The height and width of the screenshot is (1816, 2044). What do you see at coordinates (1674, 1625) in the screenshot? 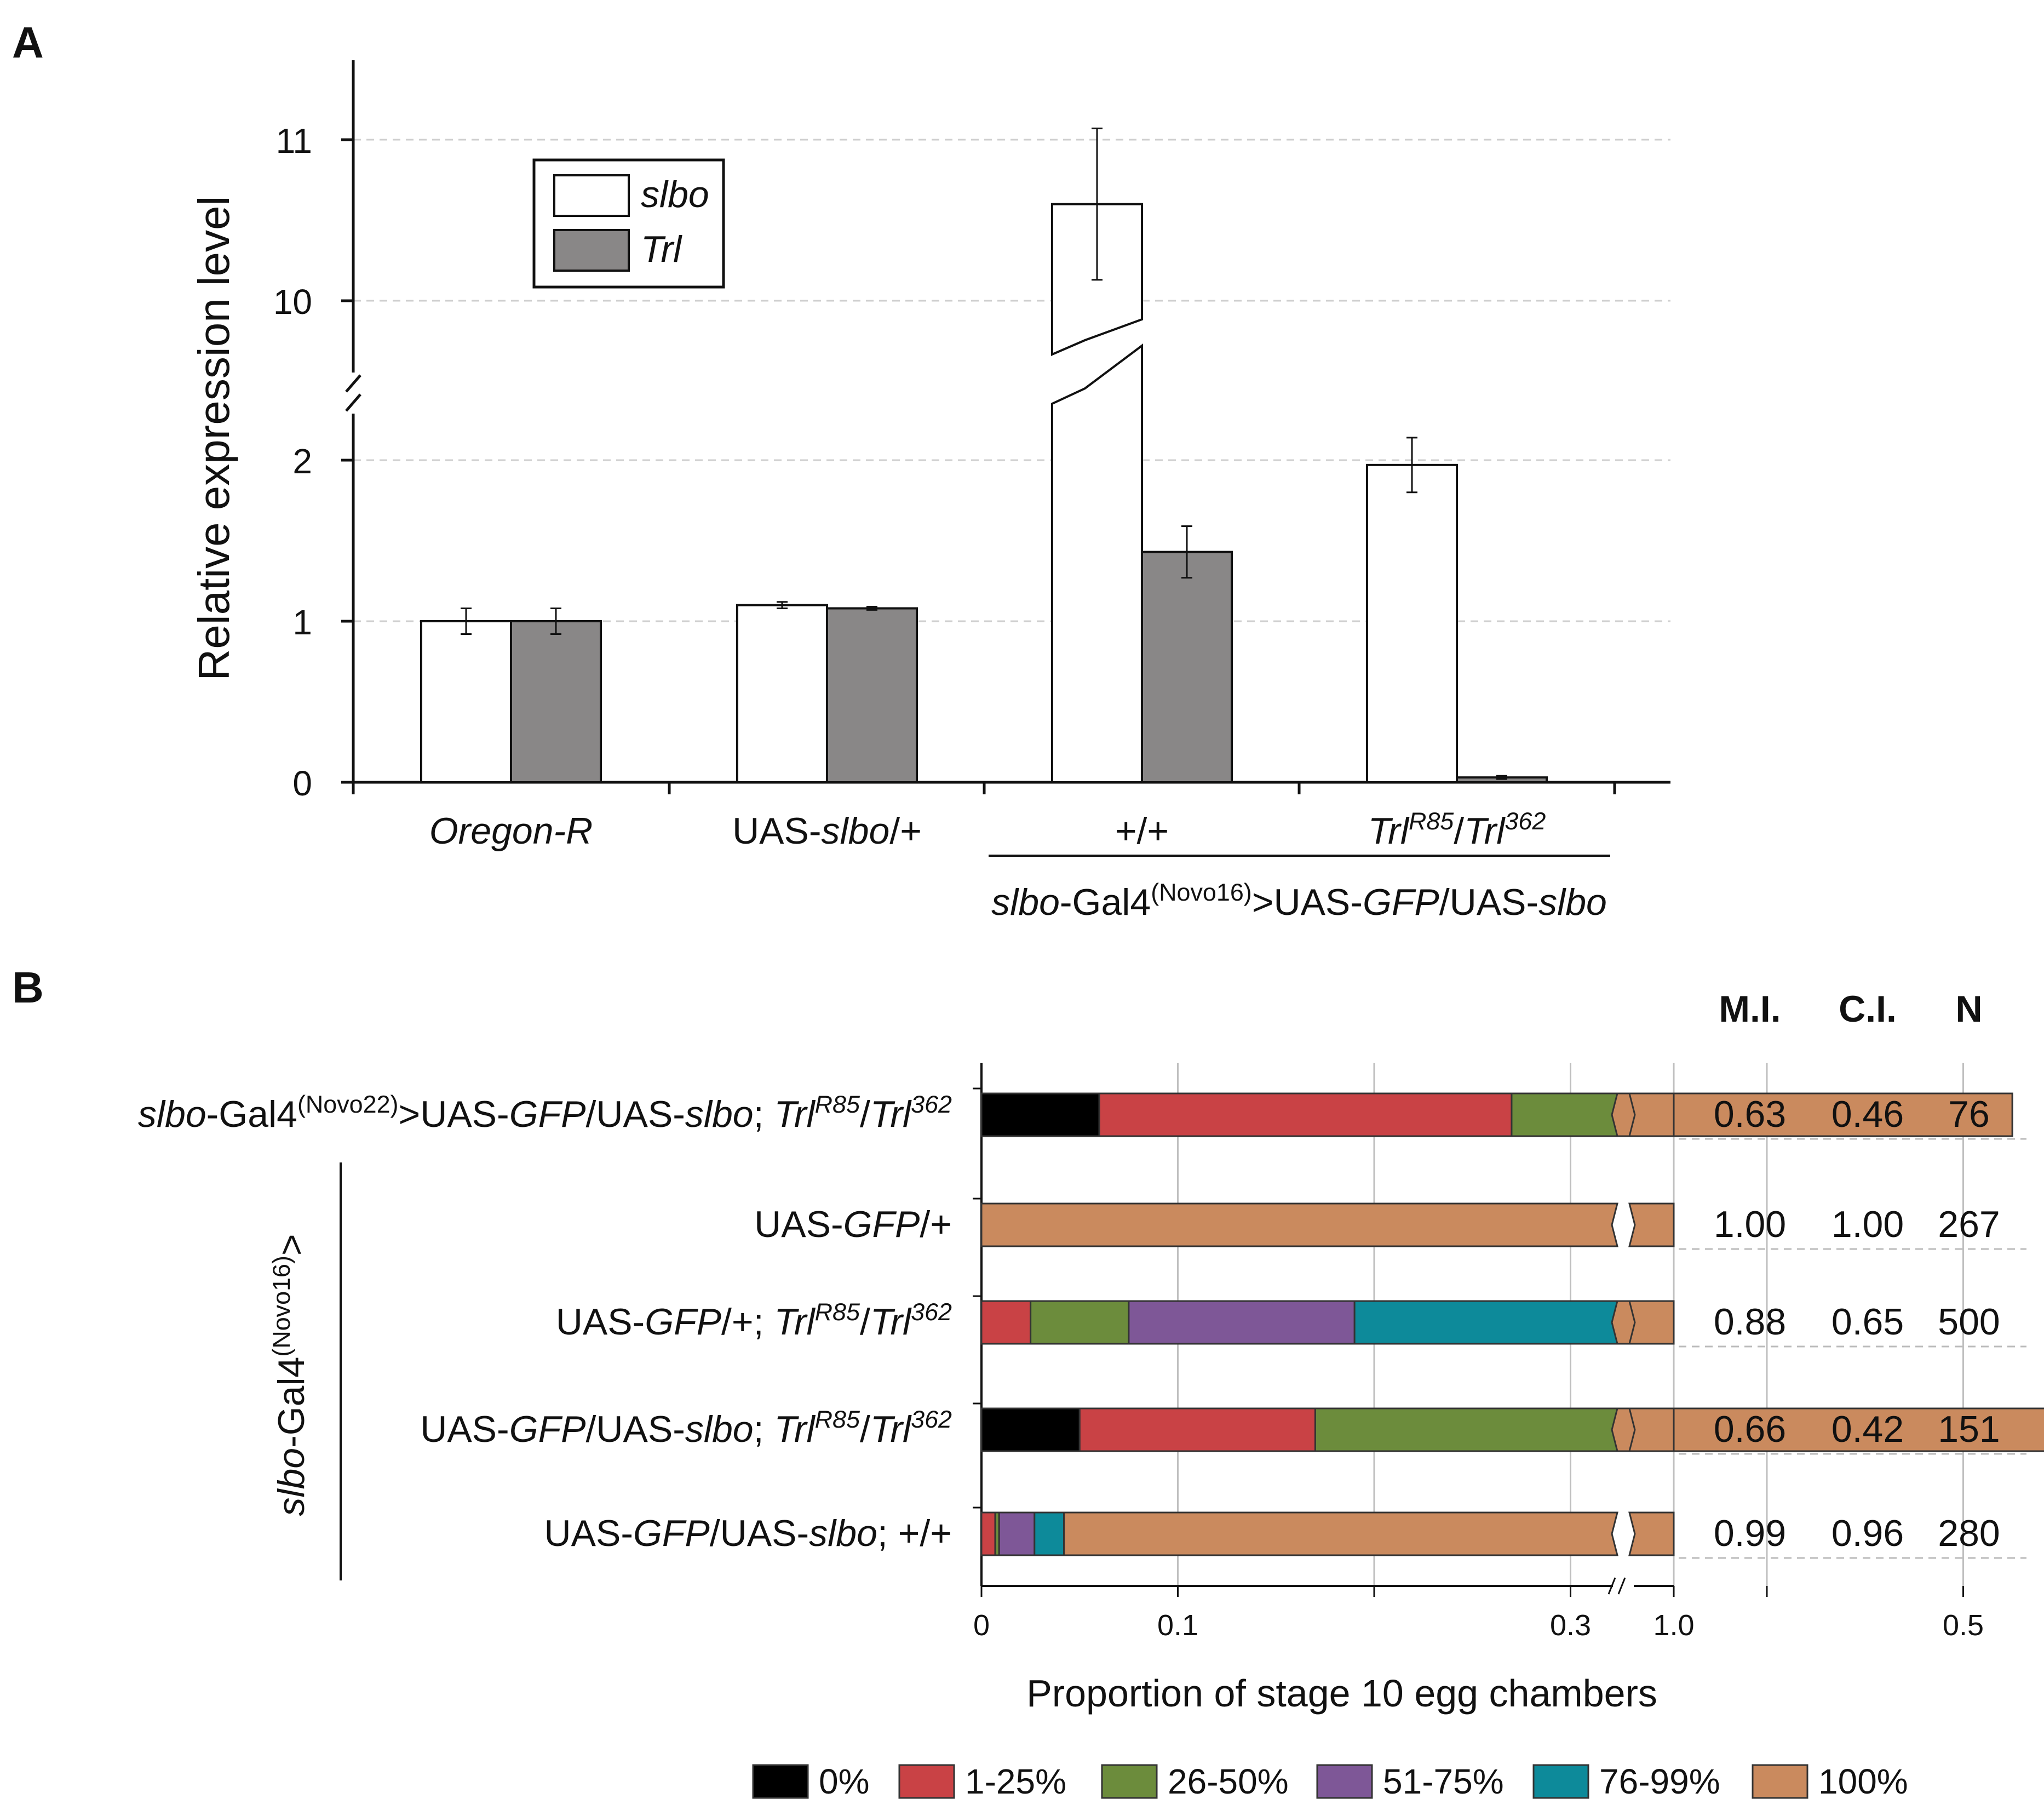
I see `x-tick-label: 1.0` at bounding box center [1674, 1625].